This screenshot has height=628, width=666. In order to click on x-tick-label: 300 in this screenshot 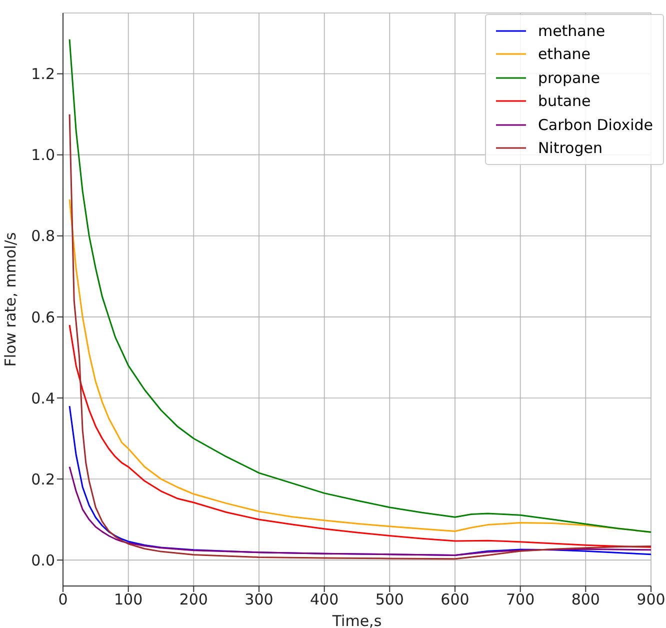, I will do `click(259, 599)`.